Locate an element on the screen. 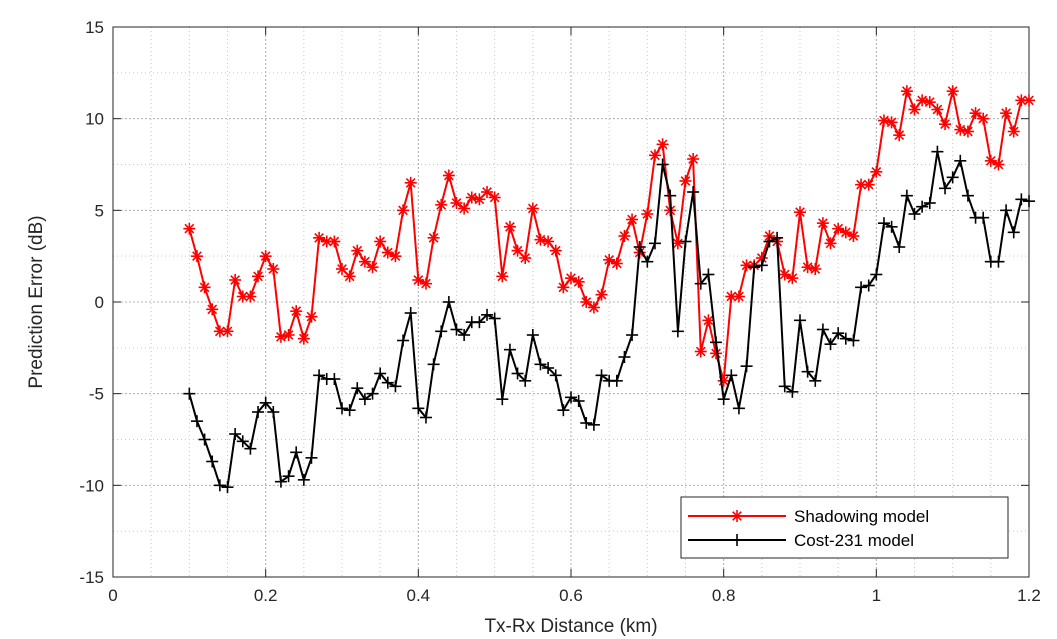  x-tick-label: 0.2 is located at coordinates (266, 595).